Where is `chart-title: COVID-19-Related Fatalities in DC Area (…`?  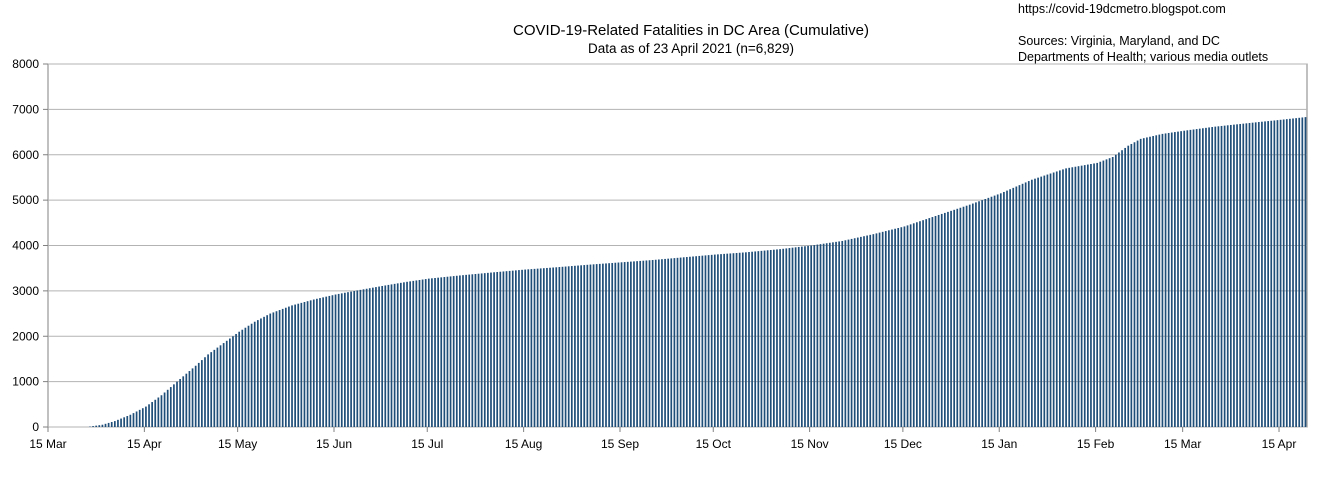 chart-title: COVID-19-Related Fatalities in DC Area (… is located at coordinates (691, 30).